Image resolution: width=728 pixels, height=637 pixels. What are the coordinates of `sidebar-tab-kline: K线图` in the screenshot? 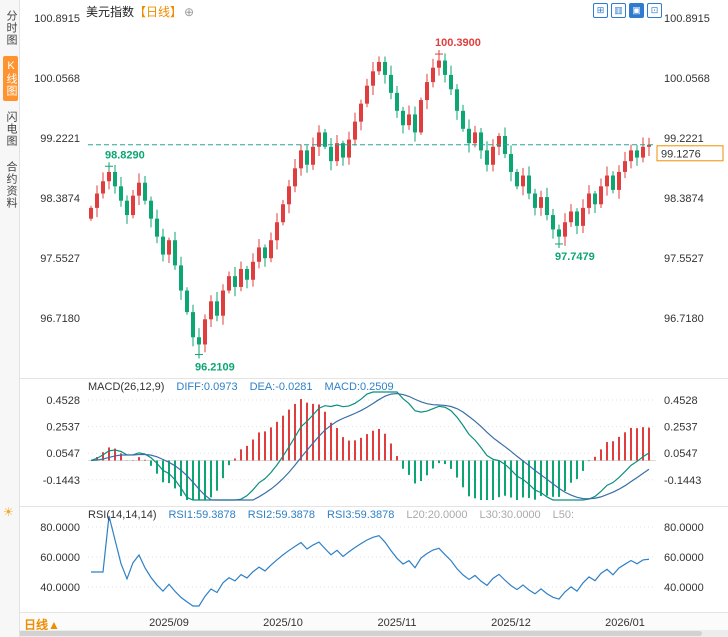 It's located at (10, 78).